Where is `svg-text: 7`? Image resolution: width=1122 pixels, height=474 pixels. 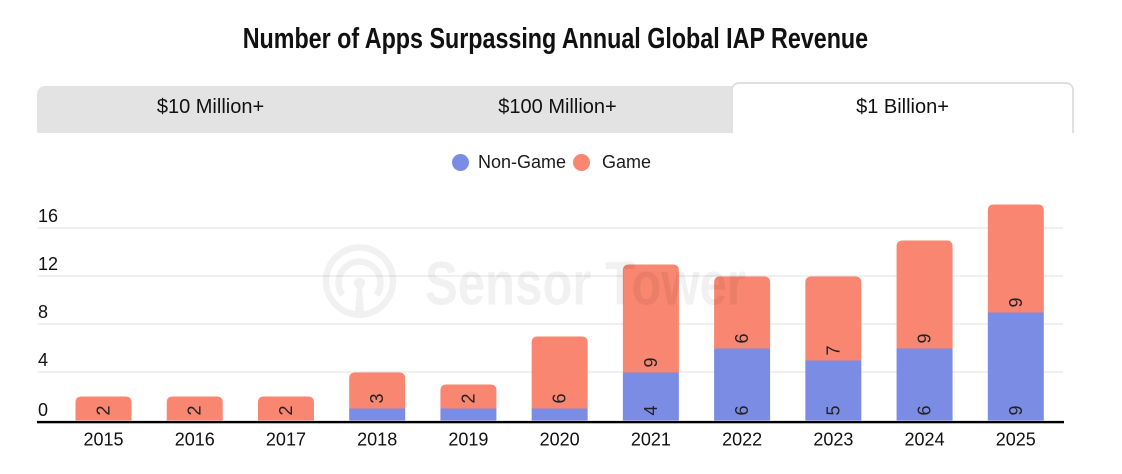 svg-text: 7 is located at coordinates (833, 350).